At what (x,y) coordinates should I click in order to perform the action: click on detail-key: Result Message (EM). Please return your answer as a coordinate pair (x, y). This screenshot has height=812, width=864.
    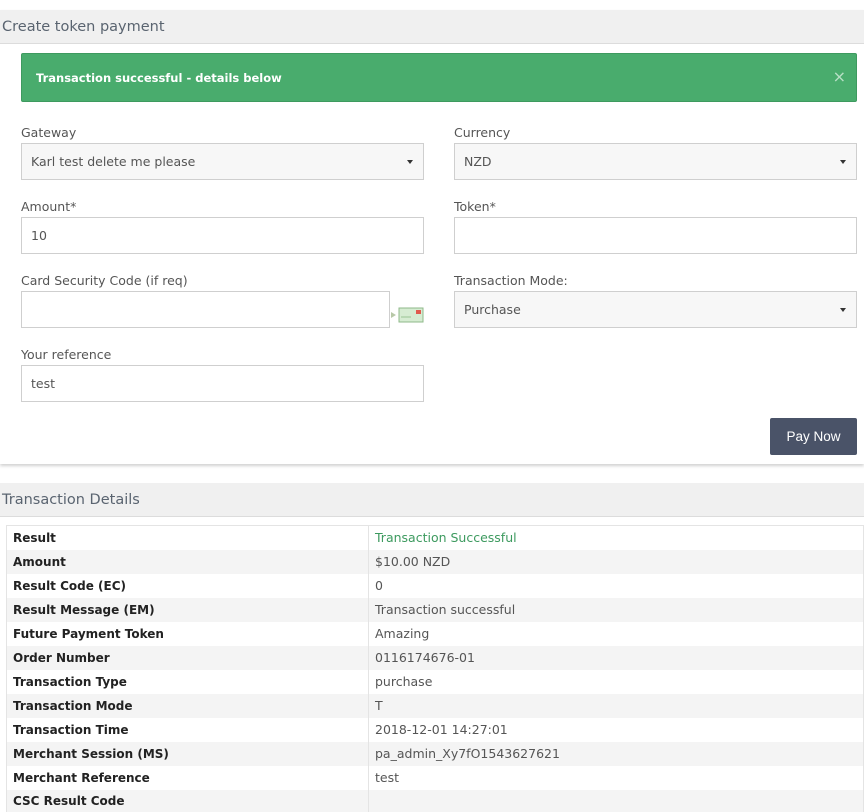
    Looking at the image, I should click on (187, 609).